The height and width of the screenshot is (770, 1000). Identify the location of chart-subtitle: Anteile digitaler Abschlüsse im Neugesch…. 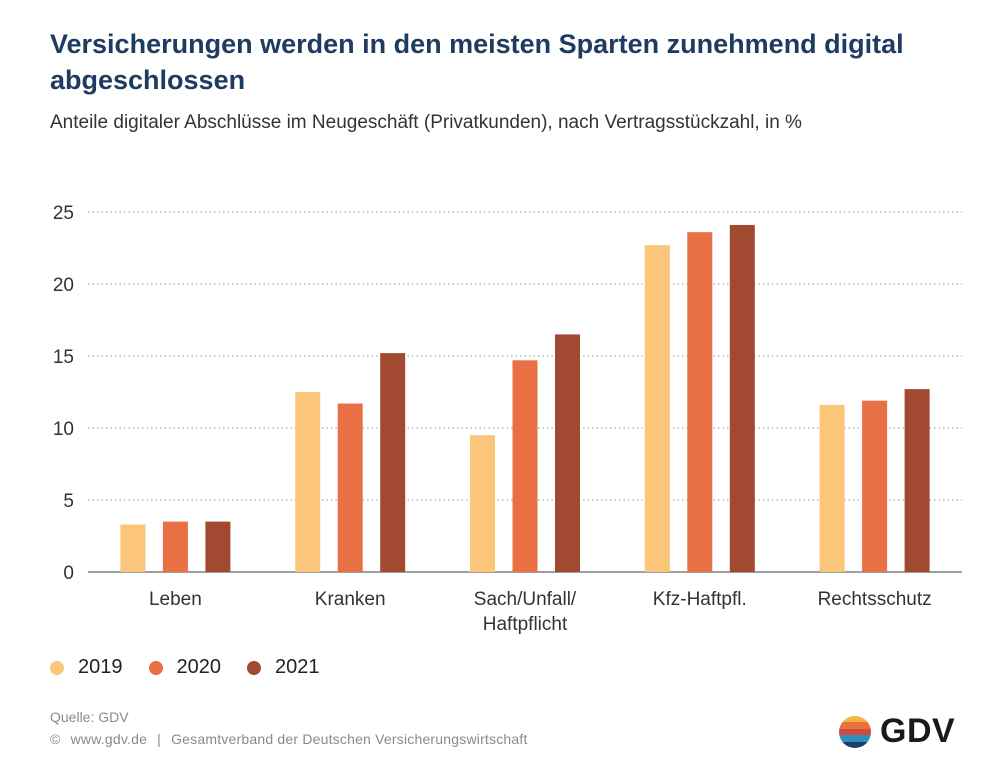
(426, 122).